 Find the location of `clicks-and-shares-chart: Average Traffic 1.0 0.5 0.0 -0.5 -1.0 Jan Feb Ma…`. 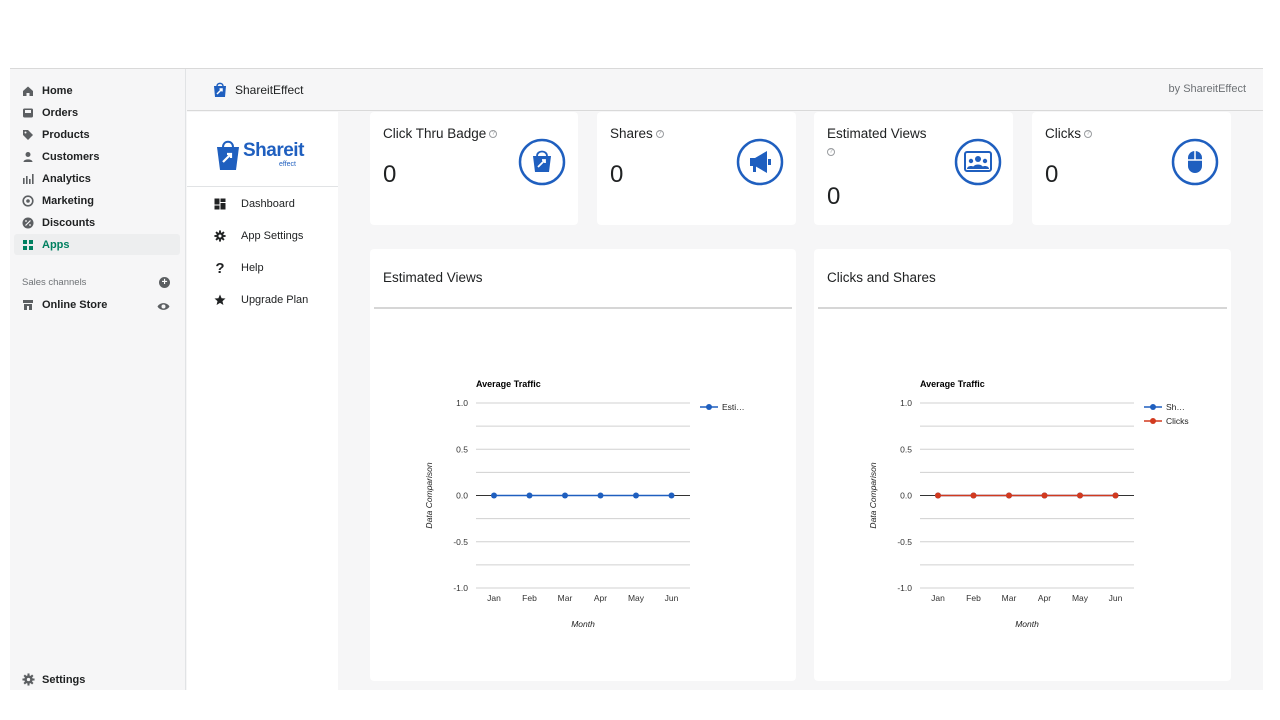

clicks-and-shares-chart: Average Traffic 1.0 0.5 0.0 -0.5 -1.0 Jan Feb Ma… is located at coordinates (1028, 504).